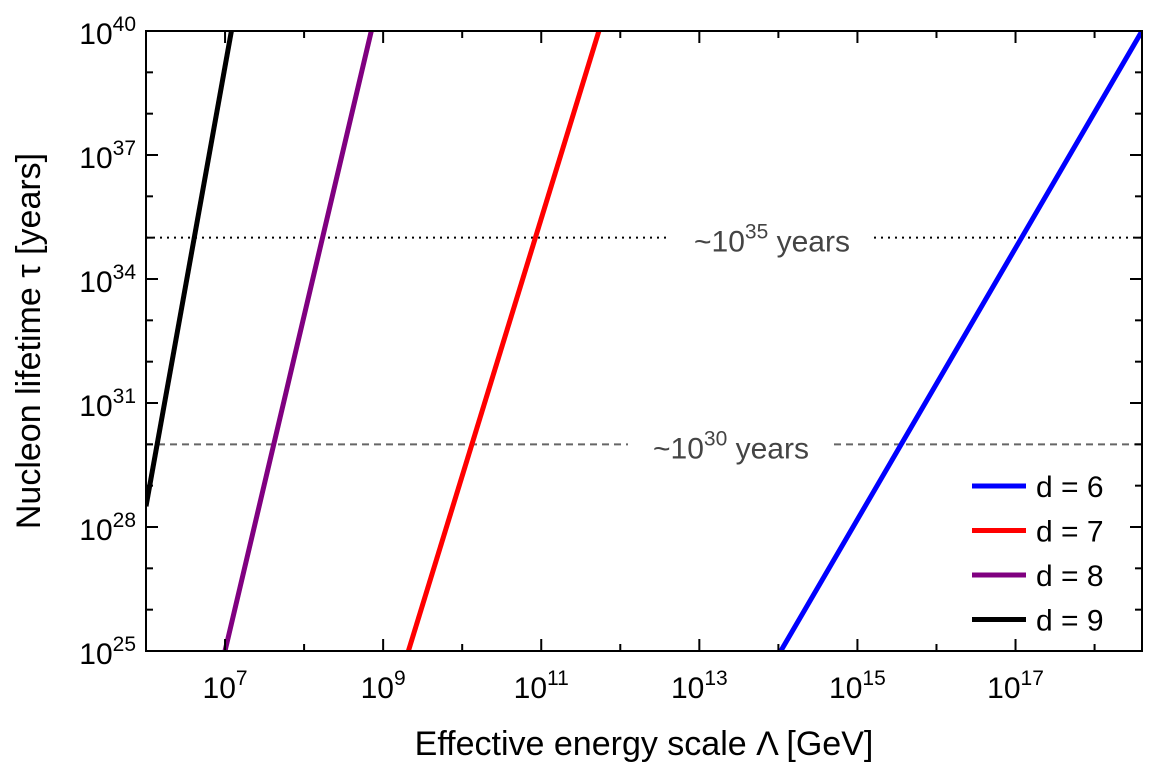 The height and width of the screenshot is (768, 1171). I want to click on x-tick-label: 10¹³, so click(699, 686).